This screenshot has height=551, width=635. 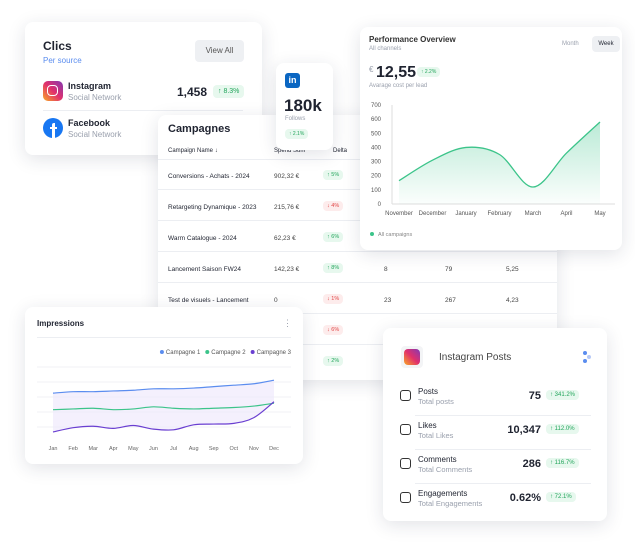 I want to click on column-header: Spend Sum, so click(x=290, y=151).